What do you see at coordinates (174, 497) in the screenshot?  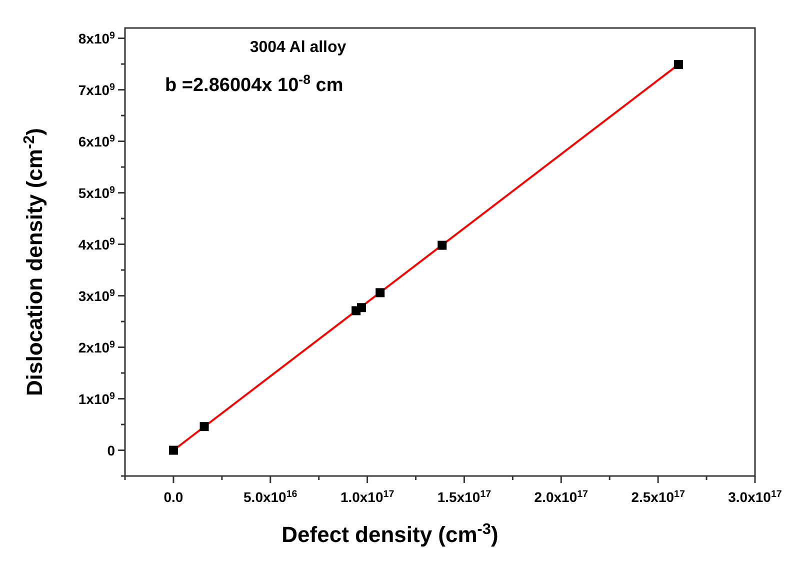 I see `x-tick-label: 0.0` at bounding box center [174, 497].